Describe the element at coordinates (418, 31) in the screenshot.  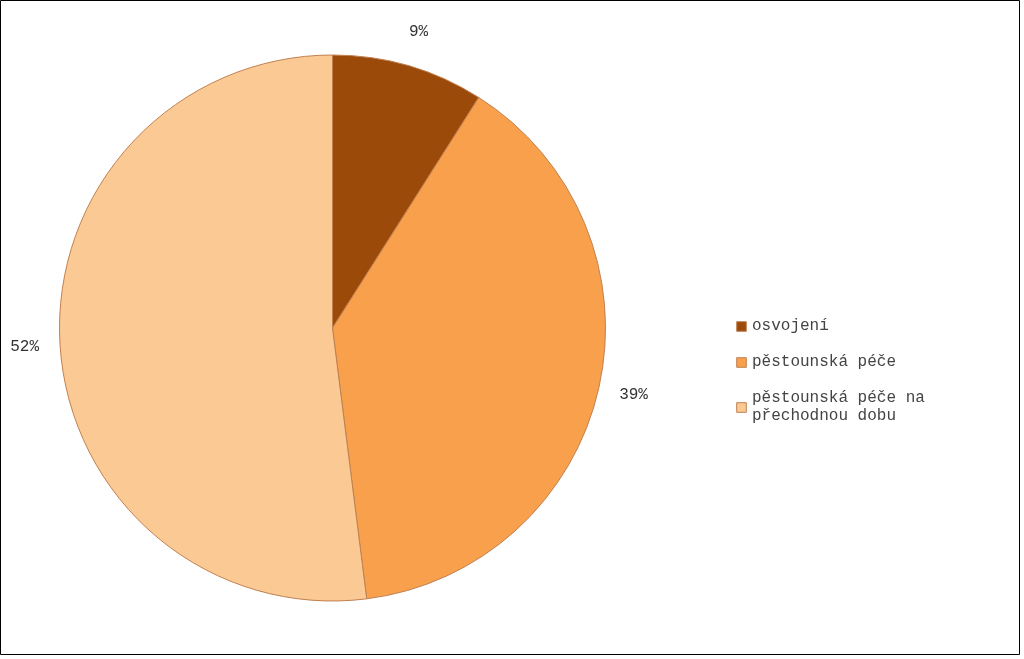
I see `data-label: 9%` at that location.